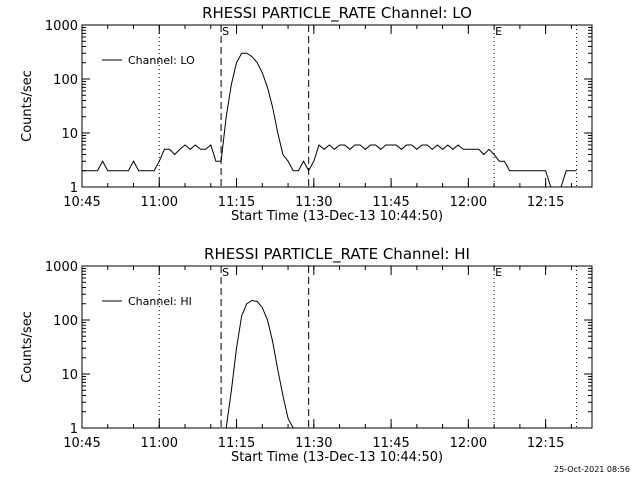 Image resolution: width=640 pixels, height=480 pixels. I want to click on chart-title: RHESSI PARTICLE_RATE Channel: LO, so click(337, 13).